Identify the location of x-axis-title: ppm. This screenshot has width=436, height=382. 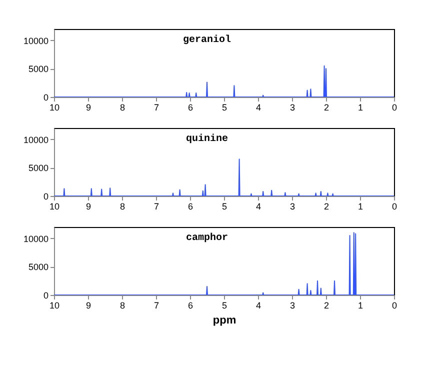
(224, 320).